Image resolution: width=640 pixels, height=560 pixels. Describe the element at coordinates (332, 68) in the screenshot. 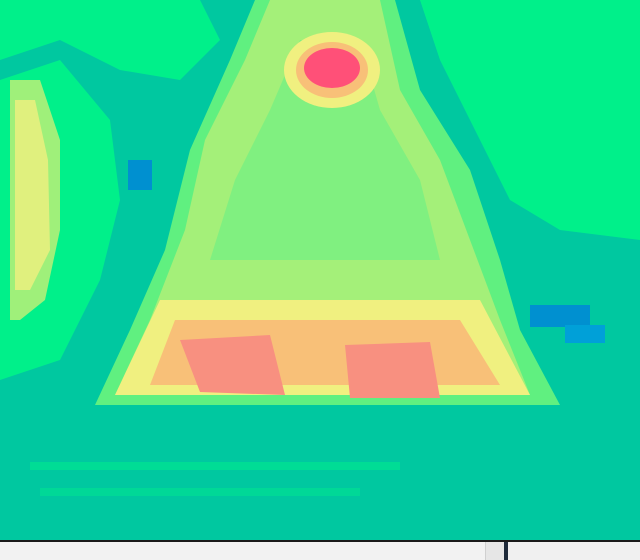

I see `top-hot-spot` at that location.